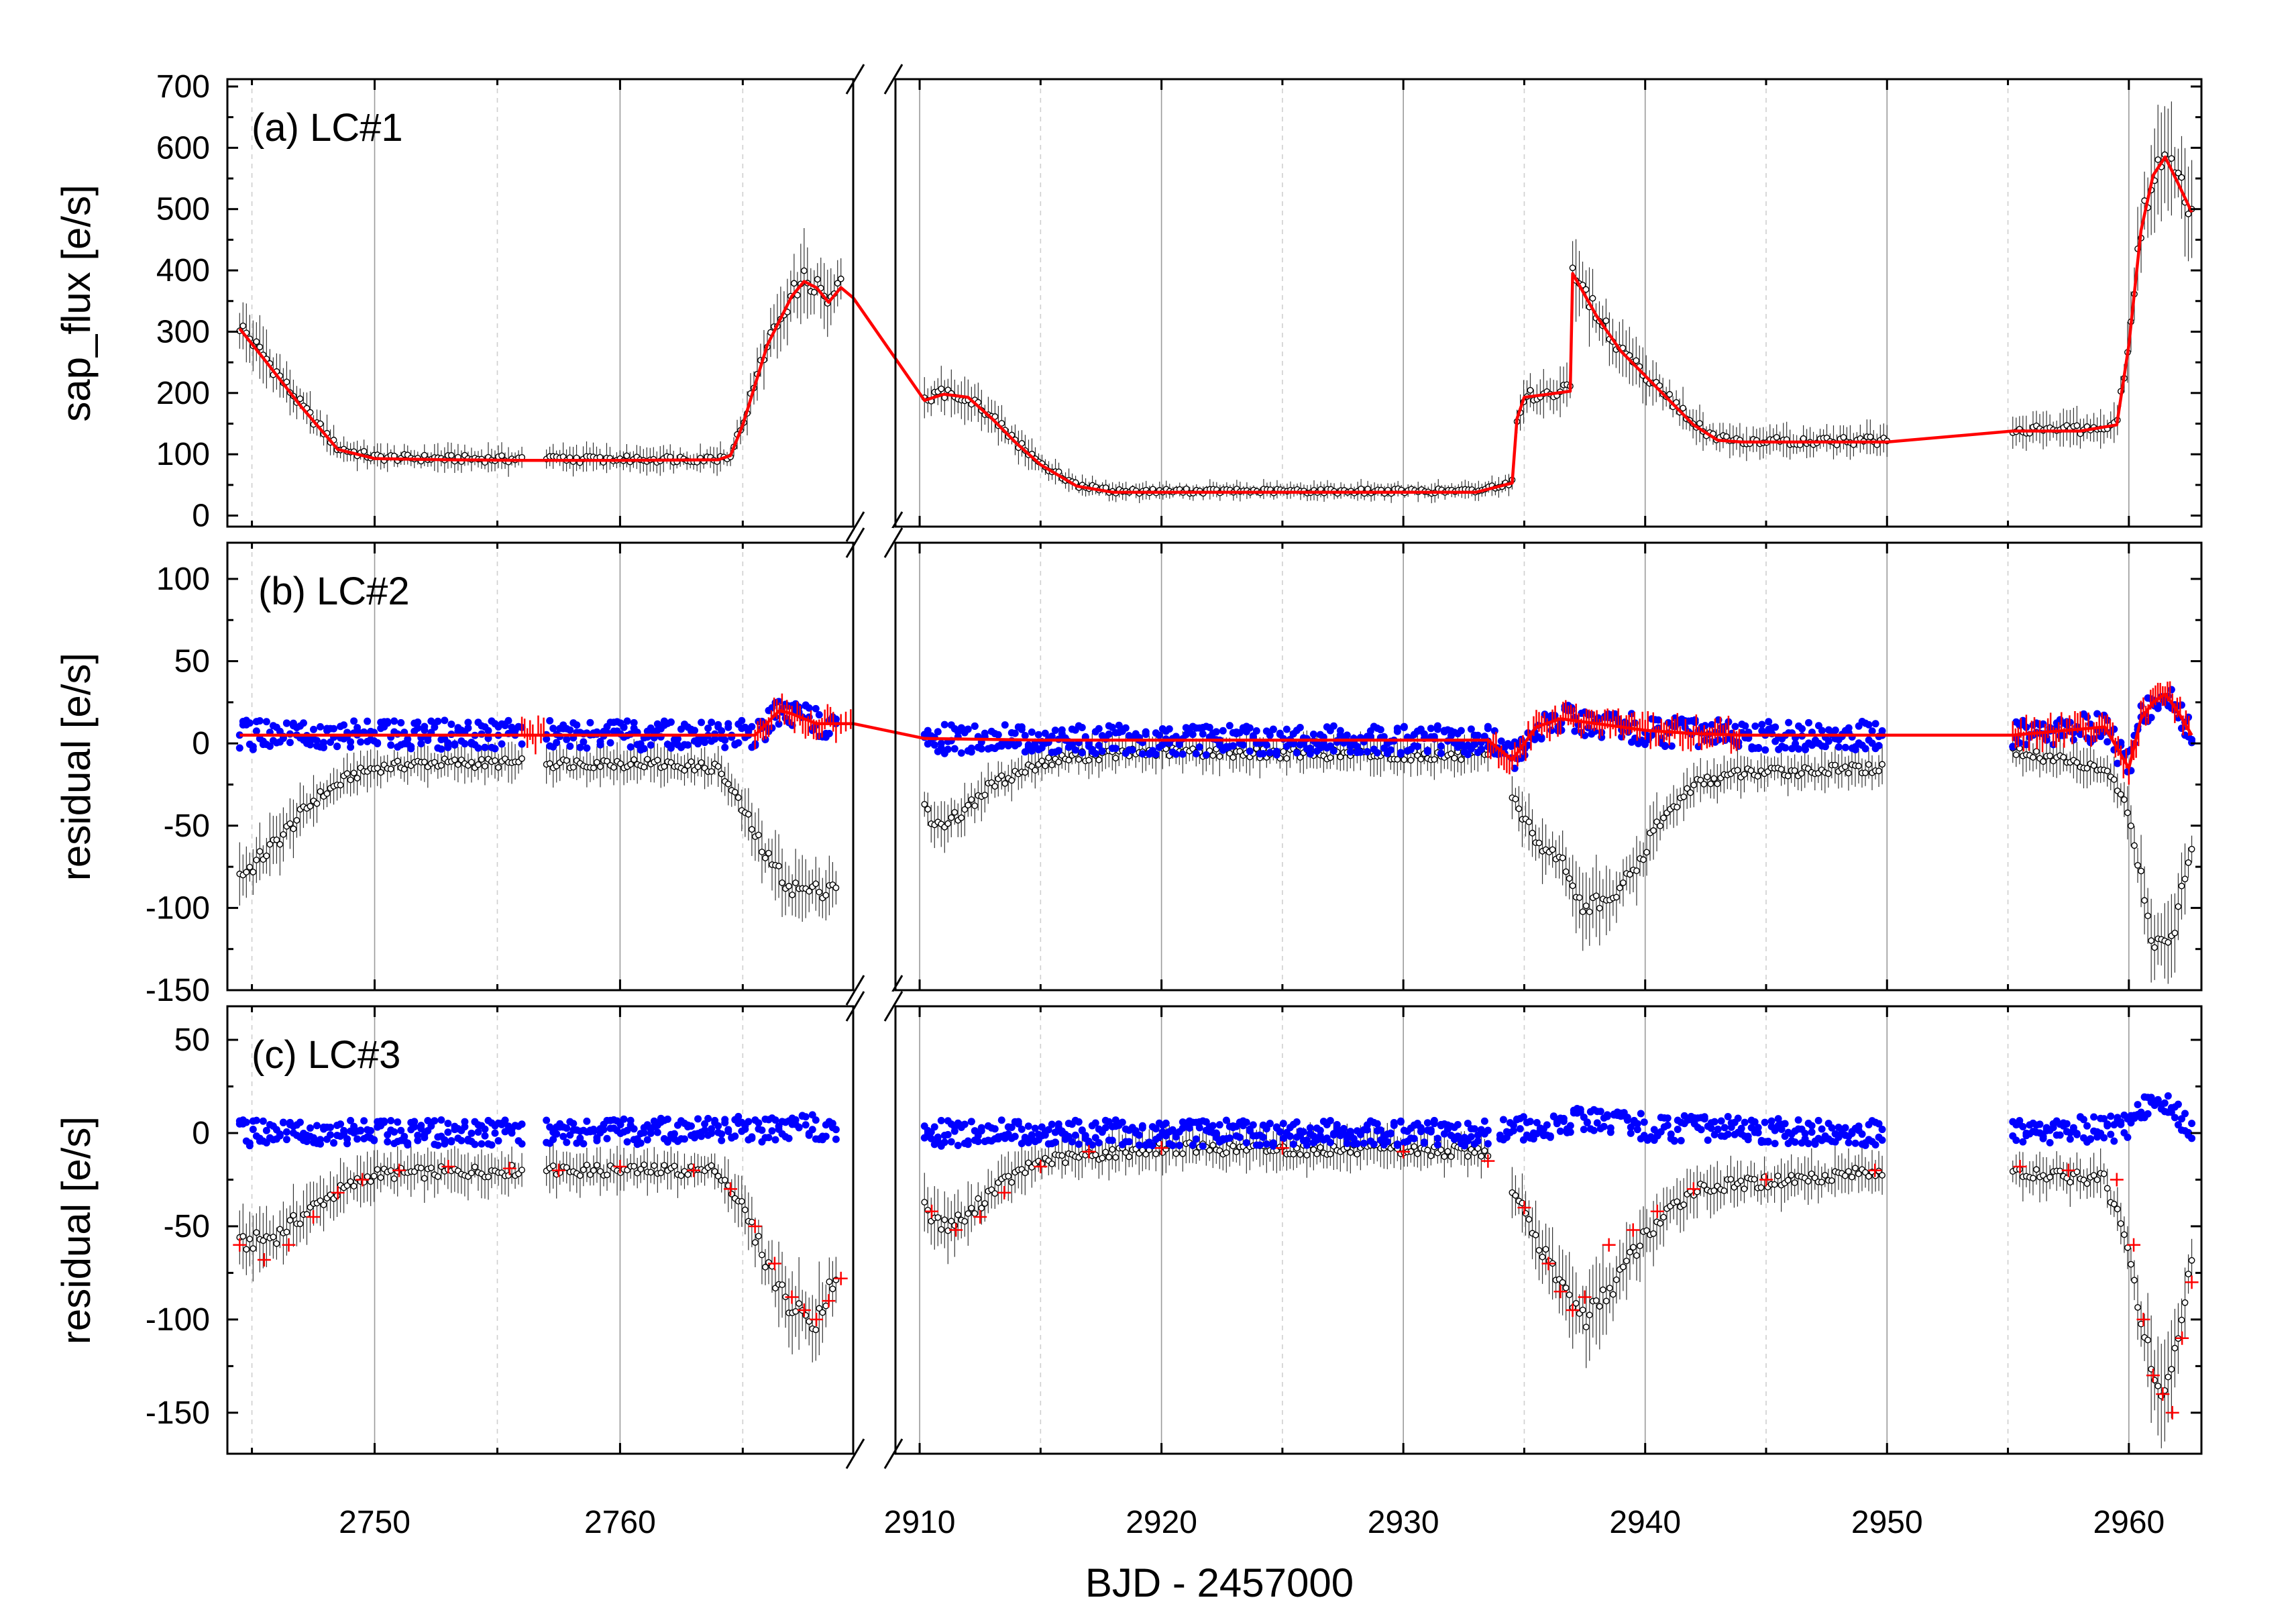 This screenshot has height=1604, width=2296. I want to click on y-tick-label: 0, so click(201, 743).